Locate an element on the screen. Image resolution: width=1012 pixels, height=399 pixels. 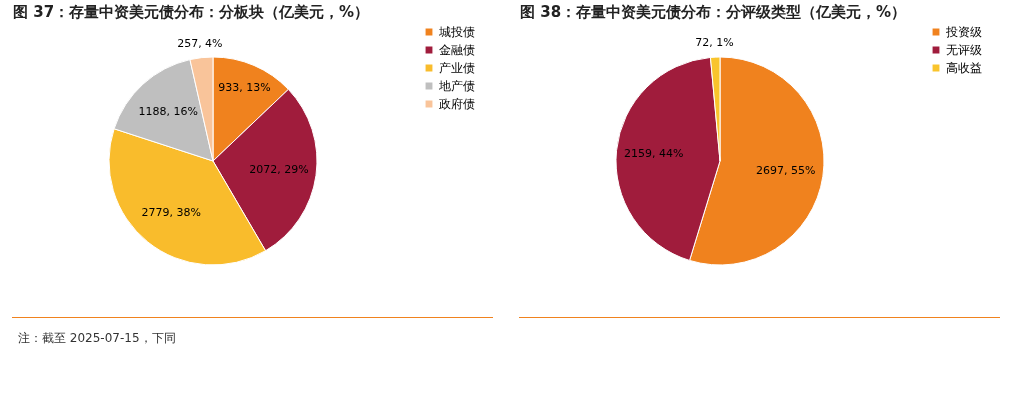
legend-label: 政府债 is located at coordinates (457, 104).